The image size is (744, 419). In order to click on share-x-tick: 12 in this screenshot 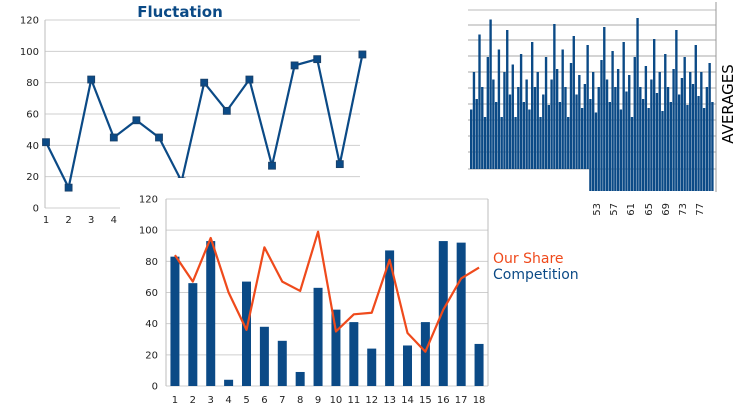, I will do `click(371, 400)`.